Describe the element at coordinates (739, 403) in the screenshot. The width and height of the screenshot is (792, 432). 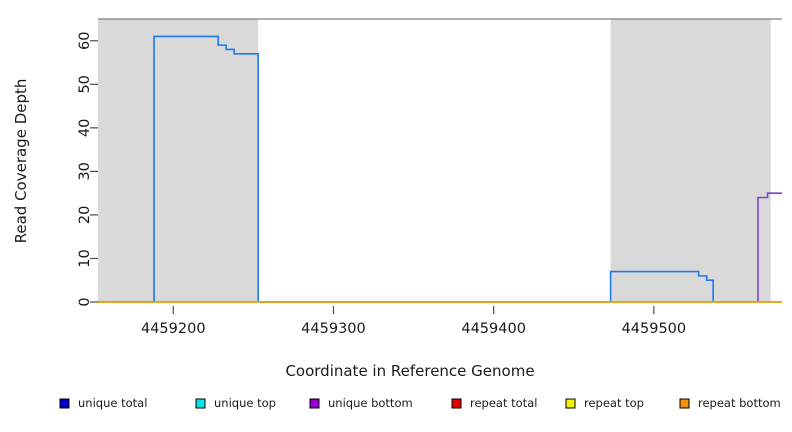
I see `legend-label-repeat-bottom: repeat bottom` at that location.